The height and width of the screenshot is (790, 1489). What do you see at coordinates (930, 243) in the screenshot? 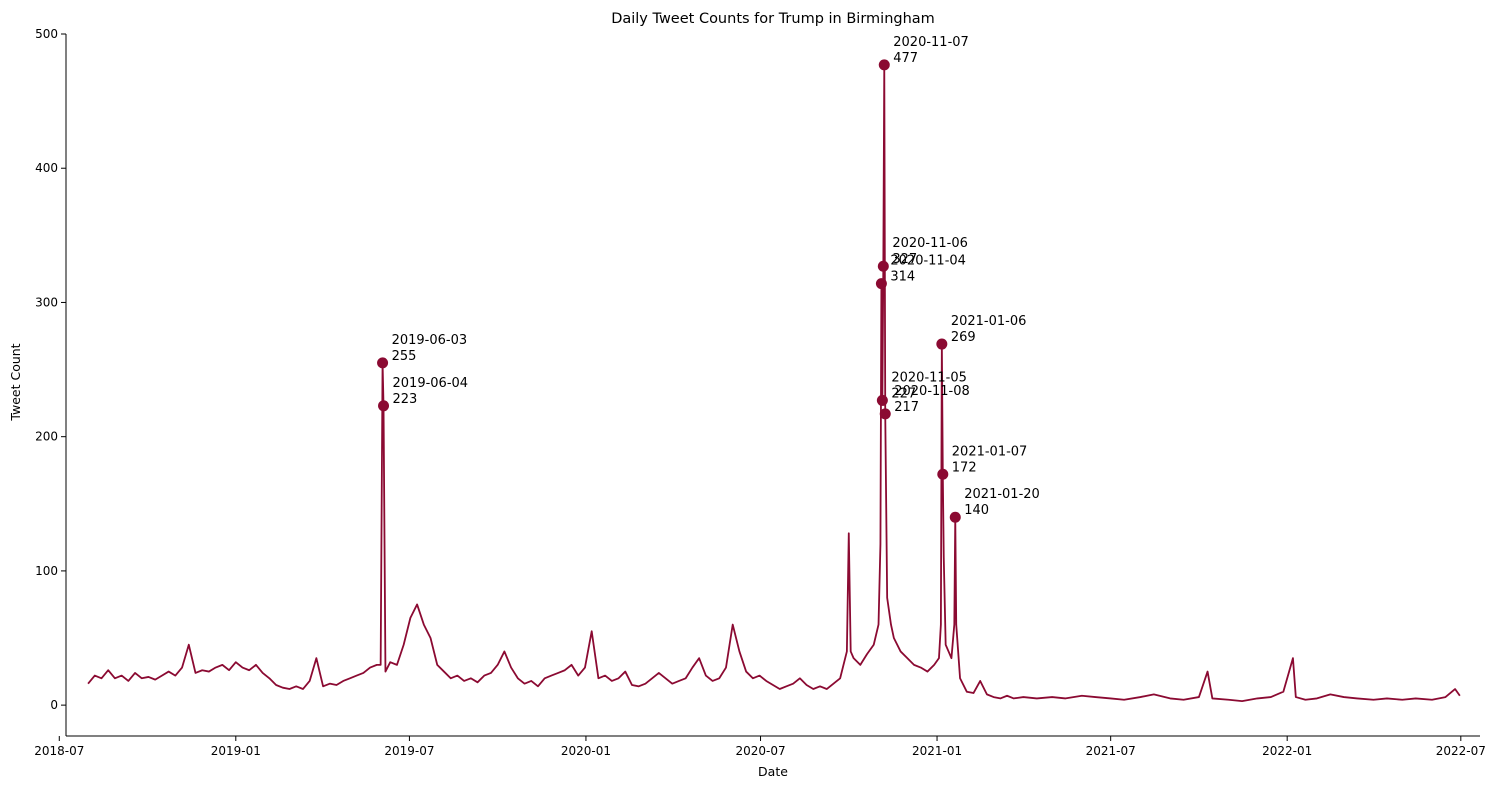
I see `peak-date-label: 2020-11-06` at bounding box center [930, 243].